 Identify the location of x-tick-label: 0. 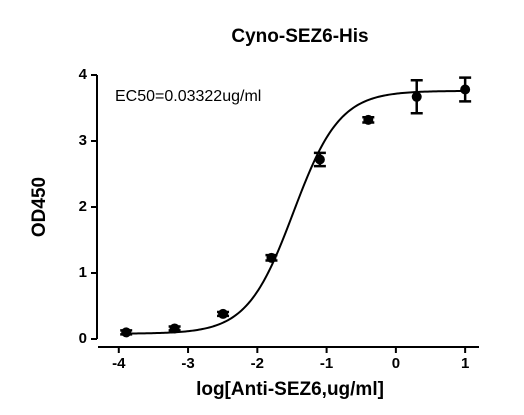
(396, 363).